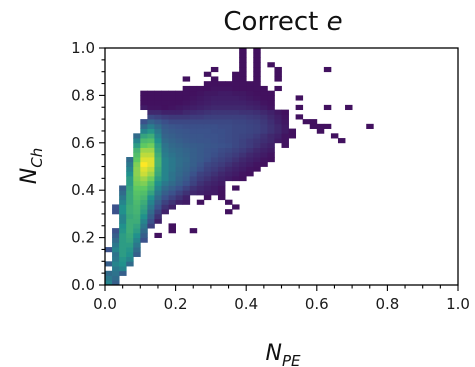 The width and height of the screenshot is (475, 367). What do you see at coordinates (282, 22) in the screenshot?
I see `chart-title: Correct e` at bounding box center [282, 22].